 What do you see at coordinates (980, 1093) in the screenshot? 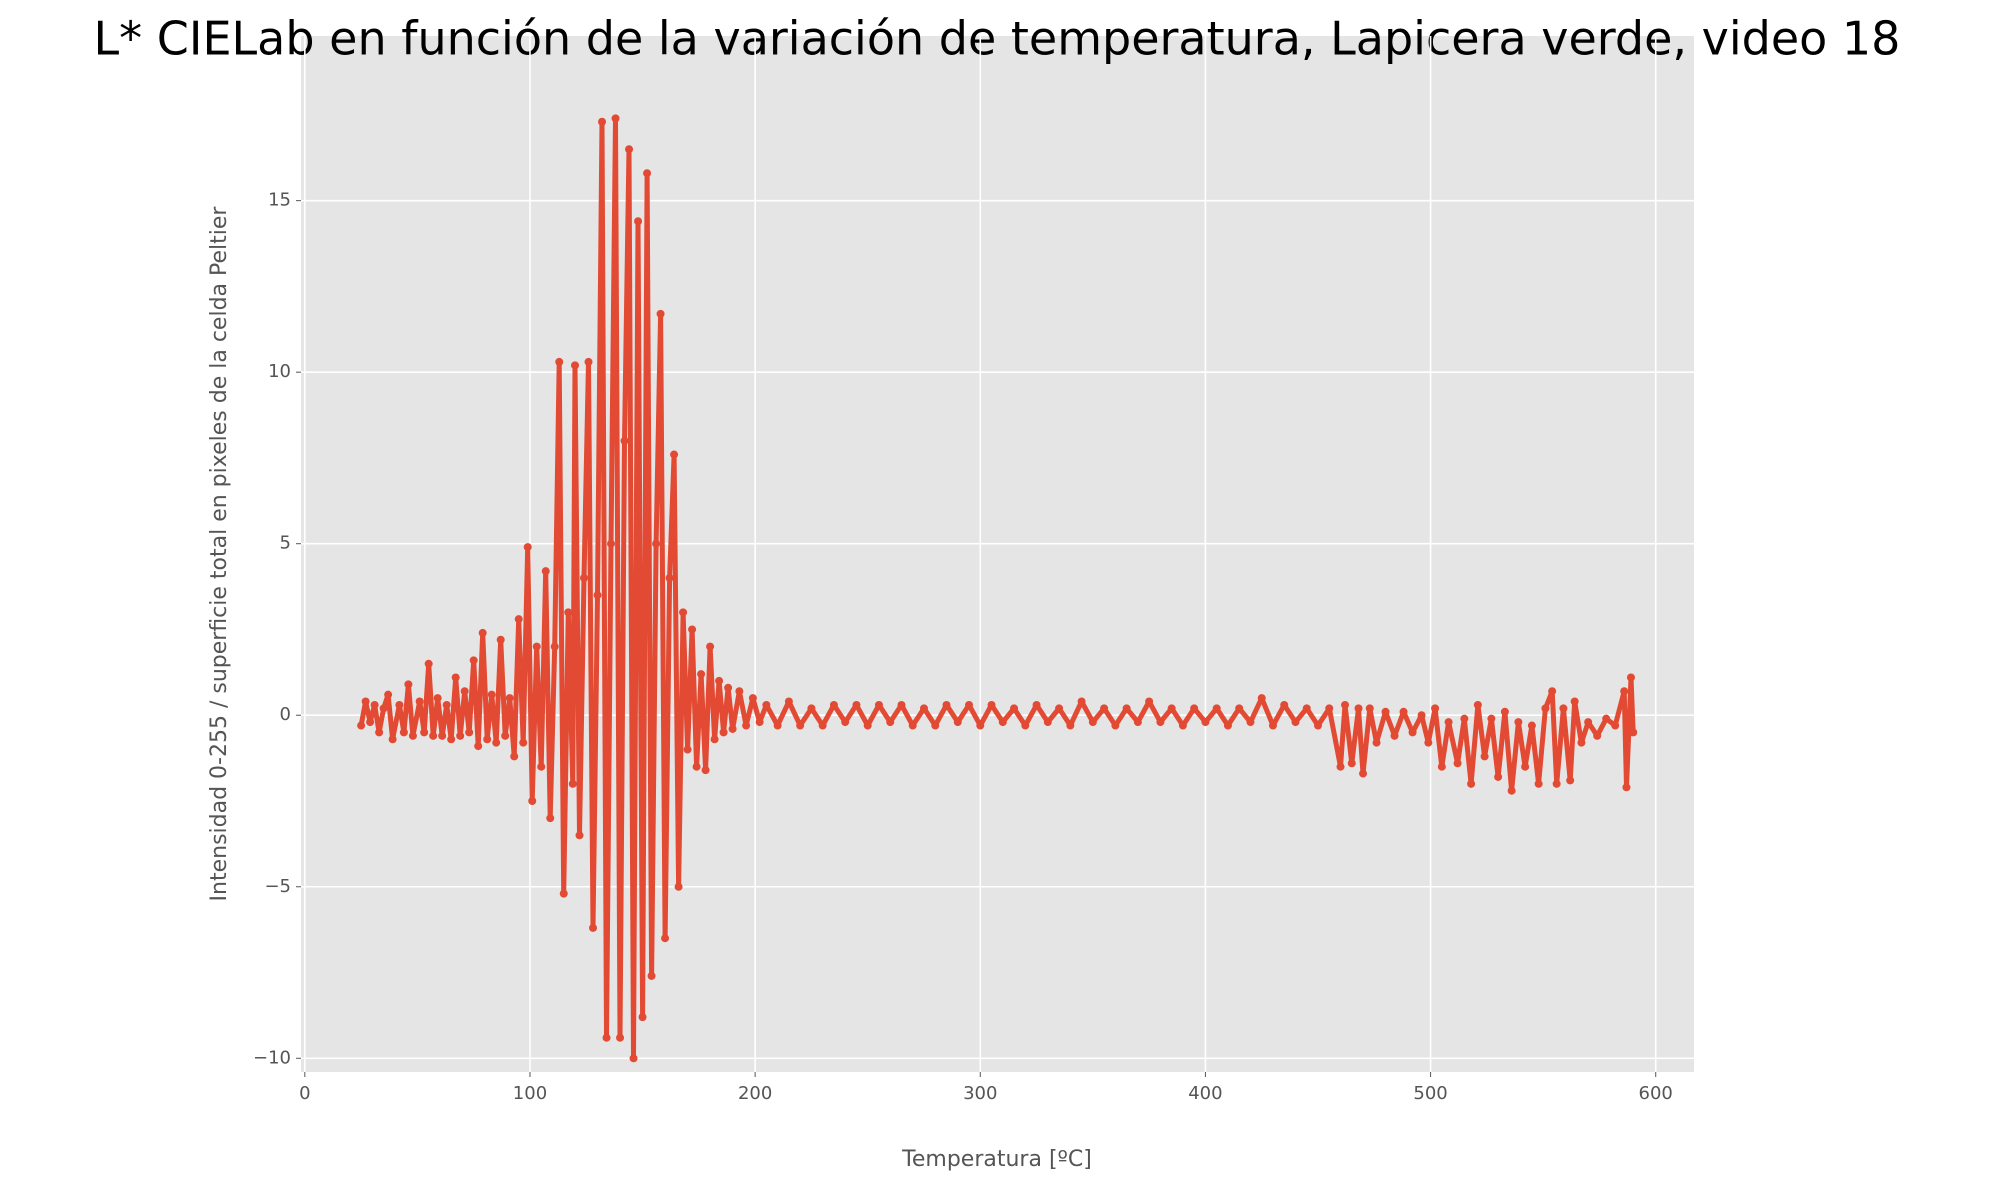
I see `x-tick-label: 300` at bounding box center [980, 1093].